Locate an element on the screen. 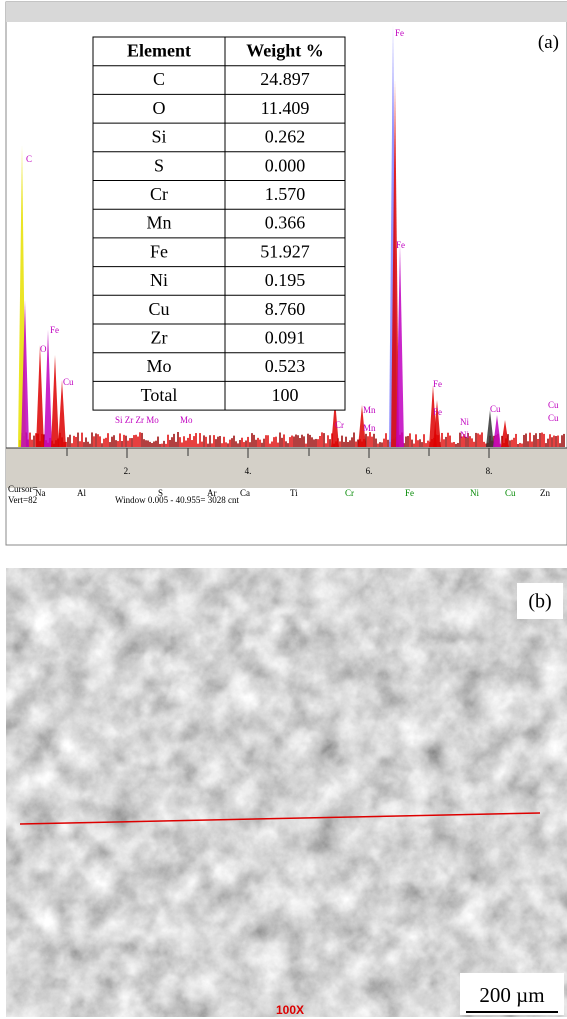  element-marker: Al is located at coordinates (81, 493).